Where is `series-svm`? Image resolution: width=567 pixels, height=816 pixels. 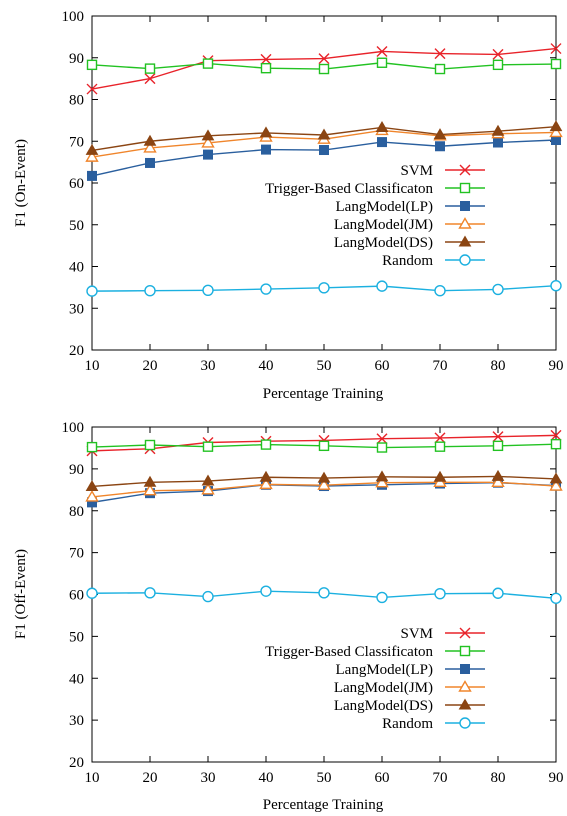 series-svm is located at coordinates (324, 69).